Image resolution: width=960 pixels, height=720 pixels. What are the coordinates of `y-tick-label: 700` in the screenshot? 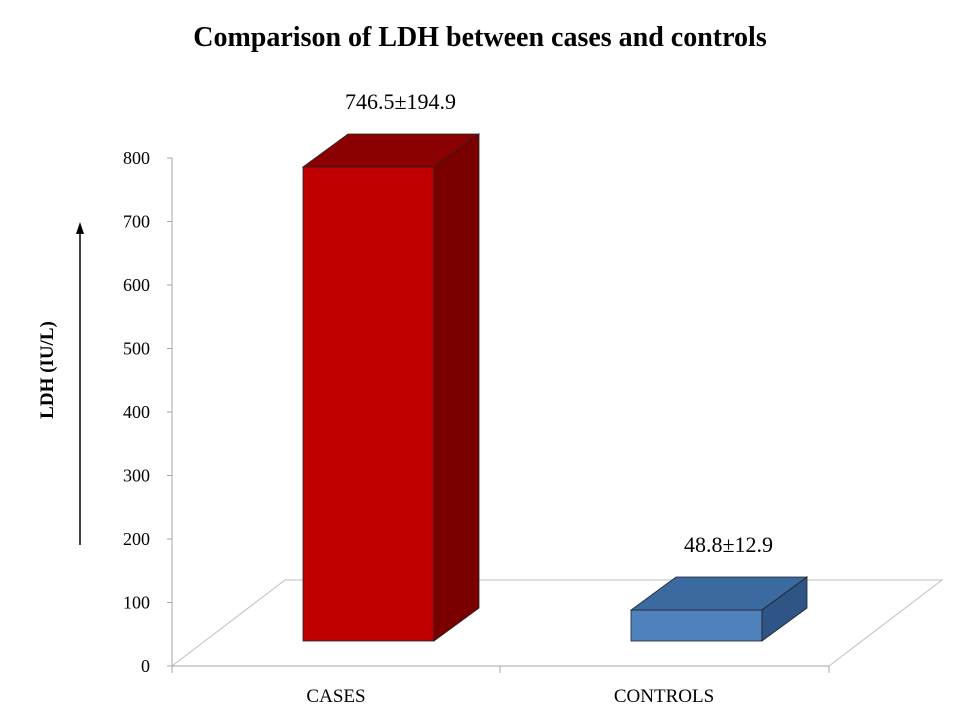 It's located at (136, 222).